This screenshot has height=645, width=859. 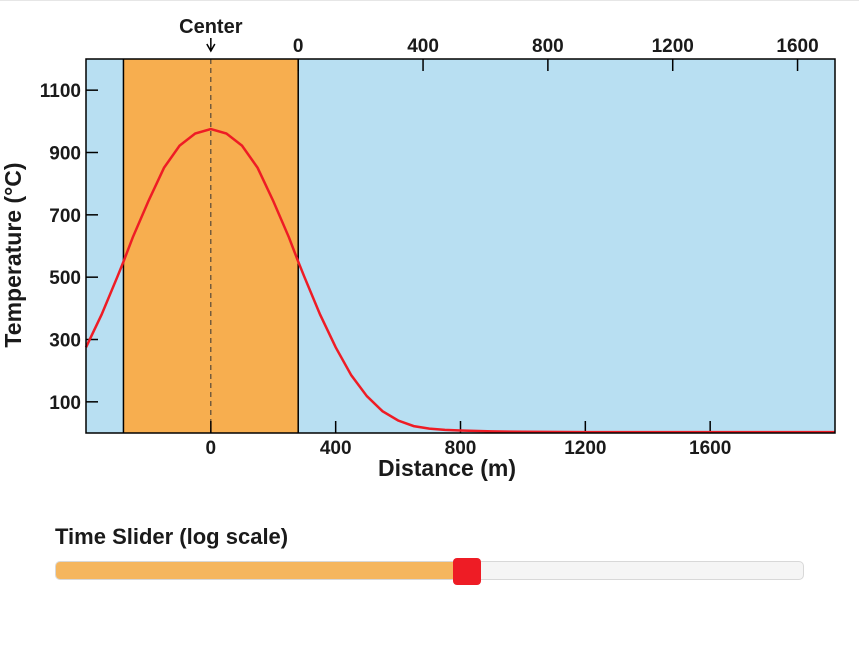 What do you see at coordinates (65, 403) in the screenshot?
I see `y-tick-label: 100` at bounding box center [65, 403].